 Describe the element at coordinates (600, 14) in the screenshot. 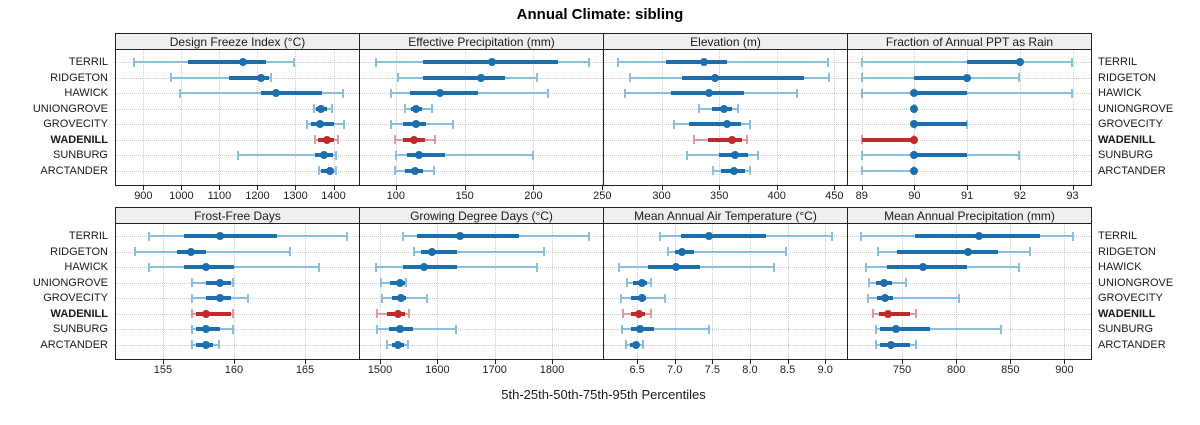

I see `figure-title: Annual Climate: sibling` at that location.